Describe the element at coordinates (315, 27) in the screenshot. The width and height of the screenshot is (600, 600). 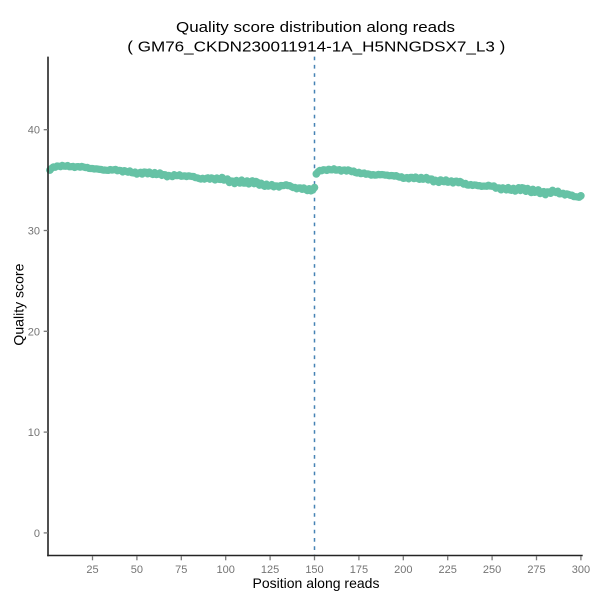
I see `svg-text:Quality score distribution alo: Quality score distribution along reads` at that location.